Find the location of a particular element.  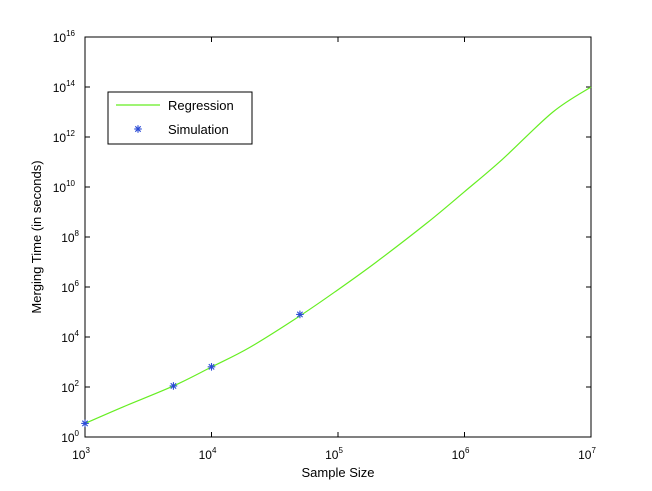

x-tick-label: 10⁵ is located at coordinates (334, 454).